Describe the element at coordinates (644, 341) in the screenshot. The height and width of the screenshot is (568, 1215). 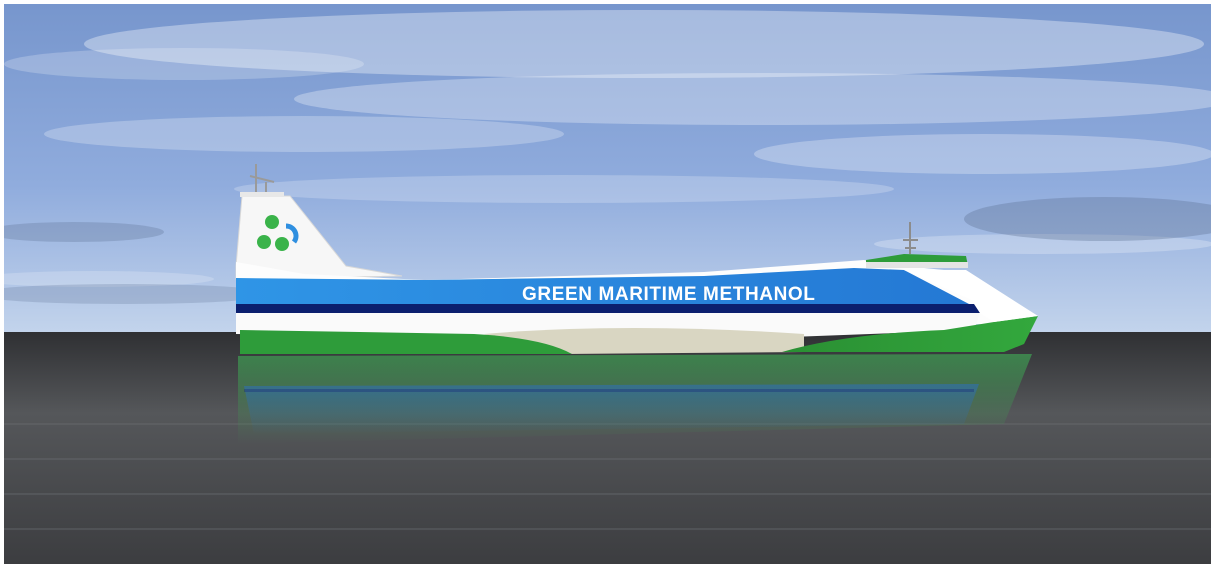
I see `hull-beige-underbody` at that location.